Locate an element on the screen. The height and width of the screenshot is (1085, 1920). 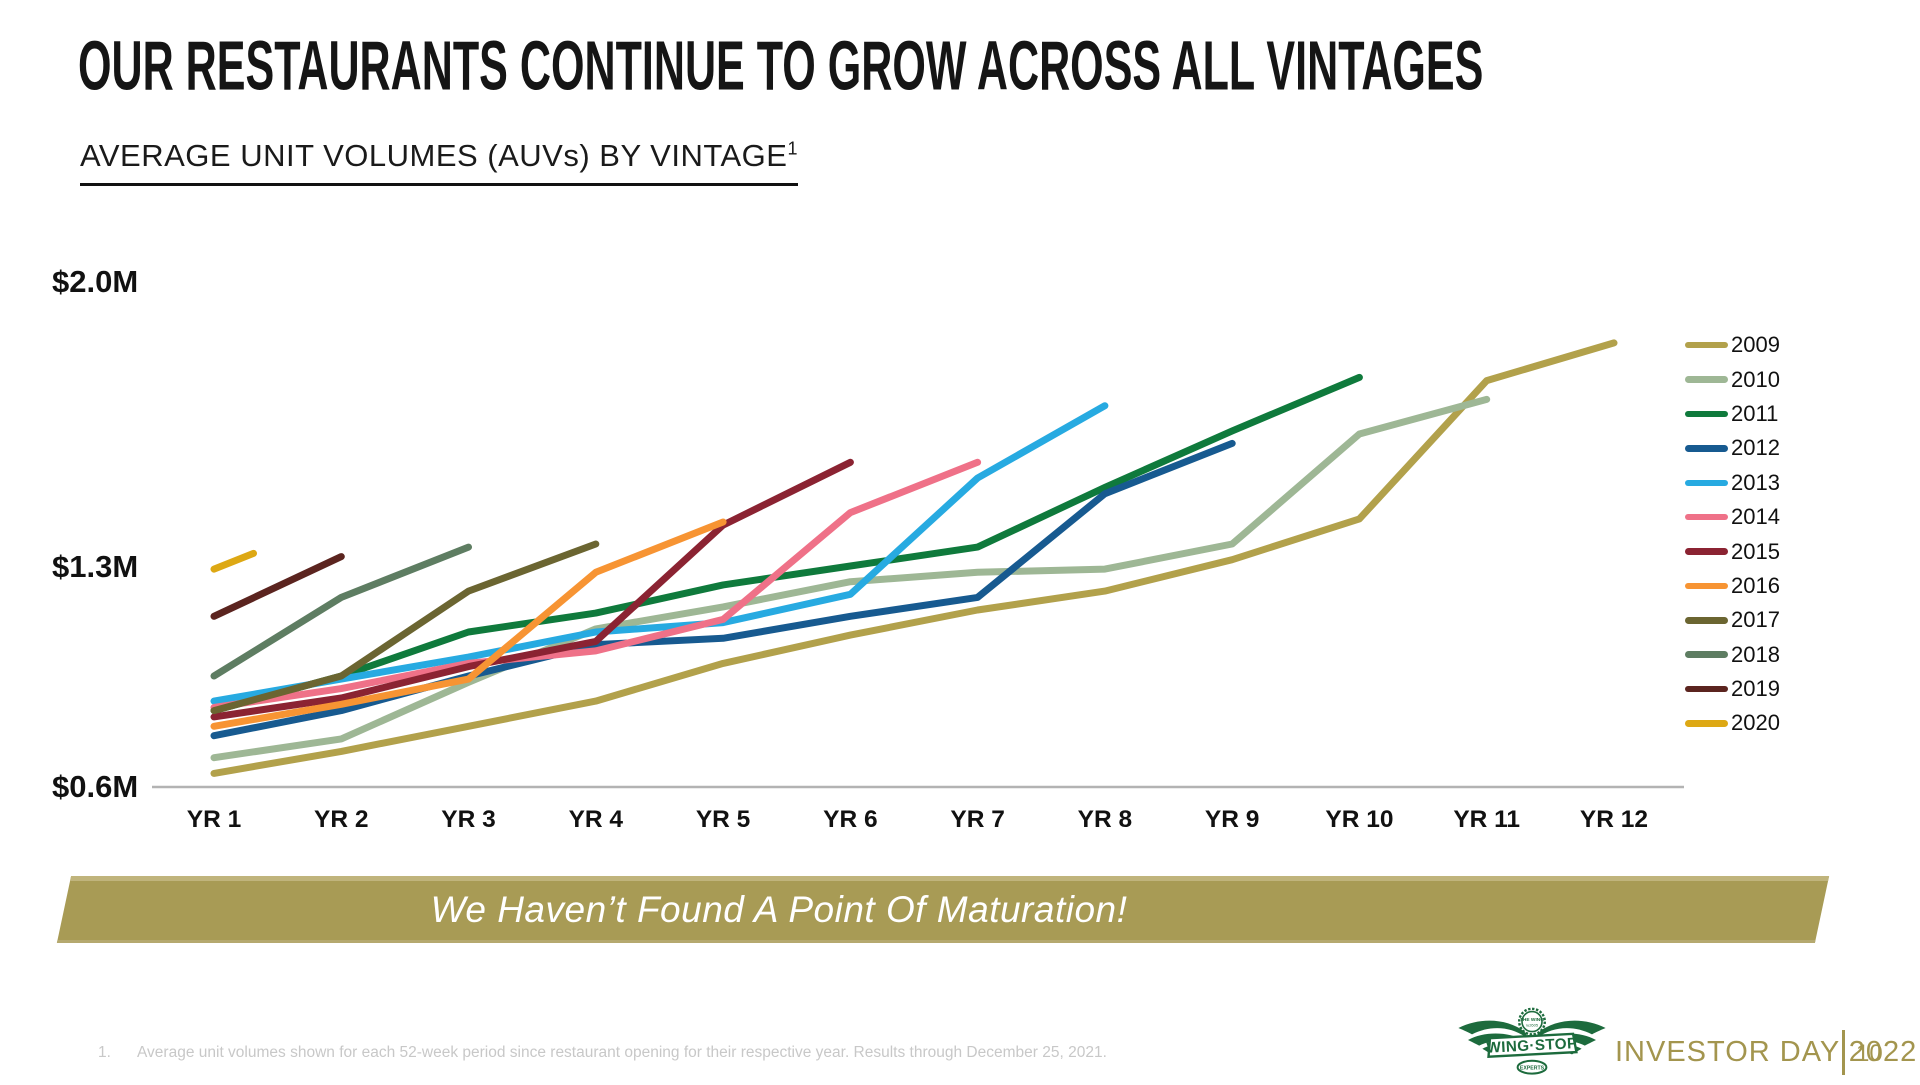
x-axis-label: YR 5 is located at coordinates (723, 819).